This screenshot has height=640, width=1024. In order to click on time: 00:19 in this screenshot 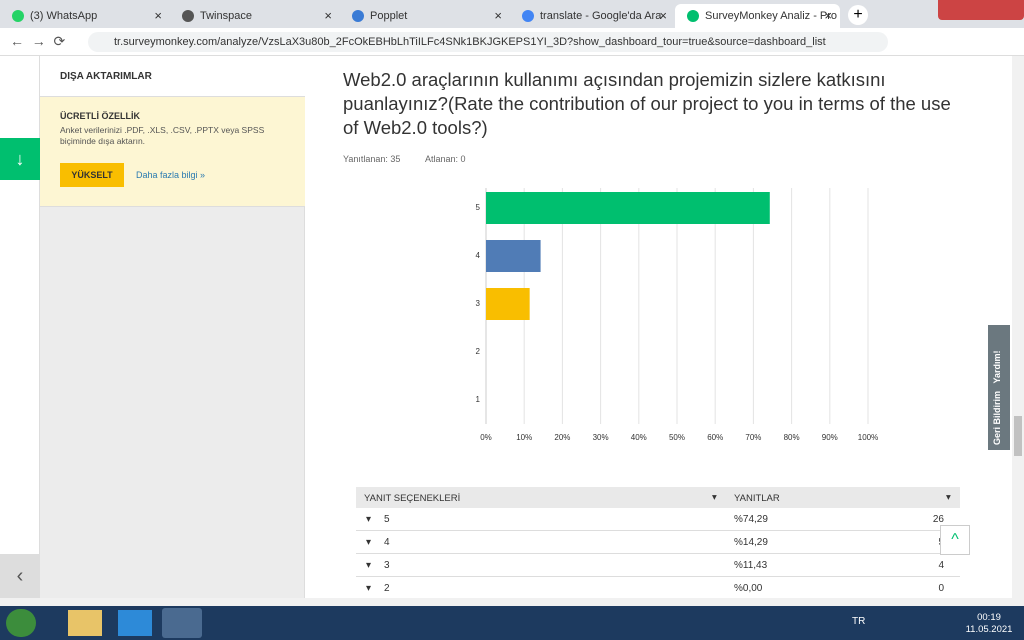, I will do `click(989, 617)`.